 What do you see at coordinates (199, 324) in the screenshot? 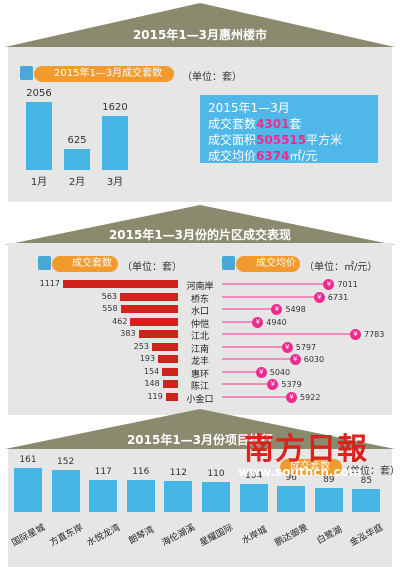
I see `tick-label: 仲恺` at bounding box center [199, 324].